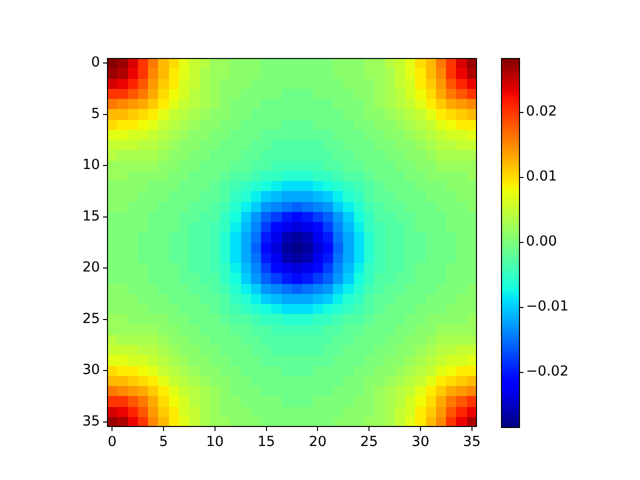 The width and height of the screenshot is (640, 480). Describe the element at coordinates (91, 268) in the screenshot. I see `y-tick-label: 20` at that location.